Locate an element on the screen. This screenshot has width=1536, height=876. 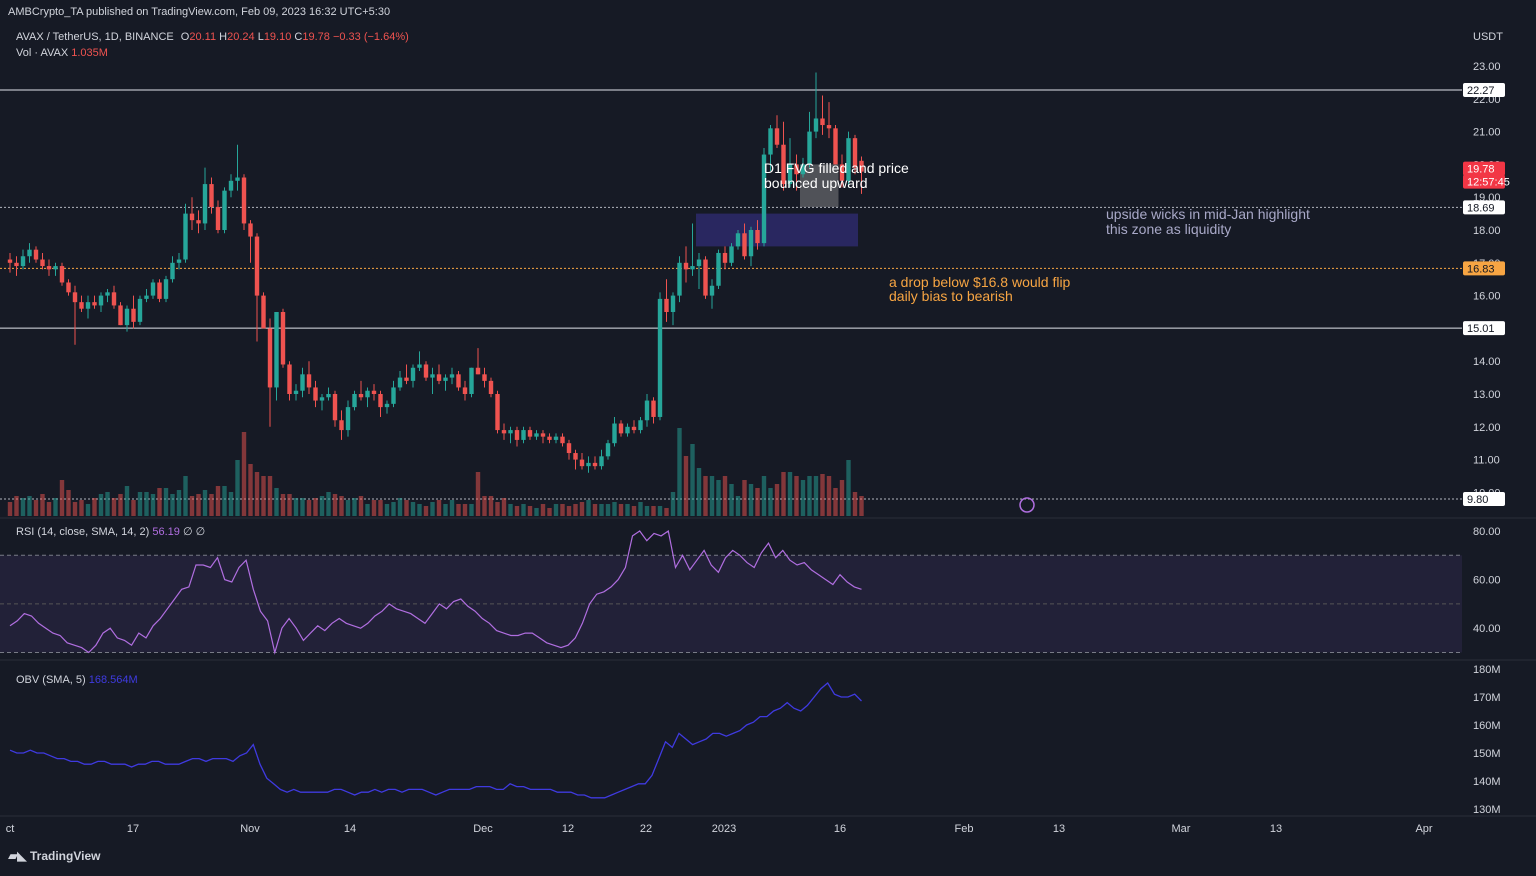
rsi-tick-label: 80.00 is located at coordinates (1487, 532).